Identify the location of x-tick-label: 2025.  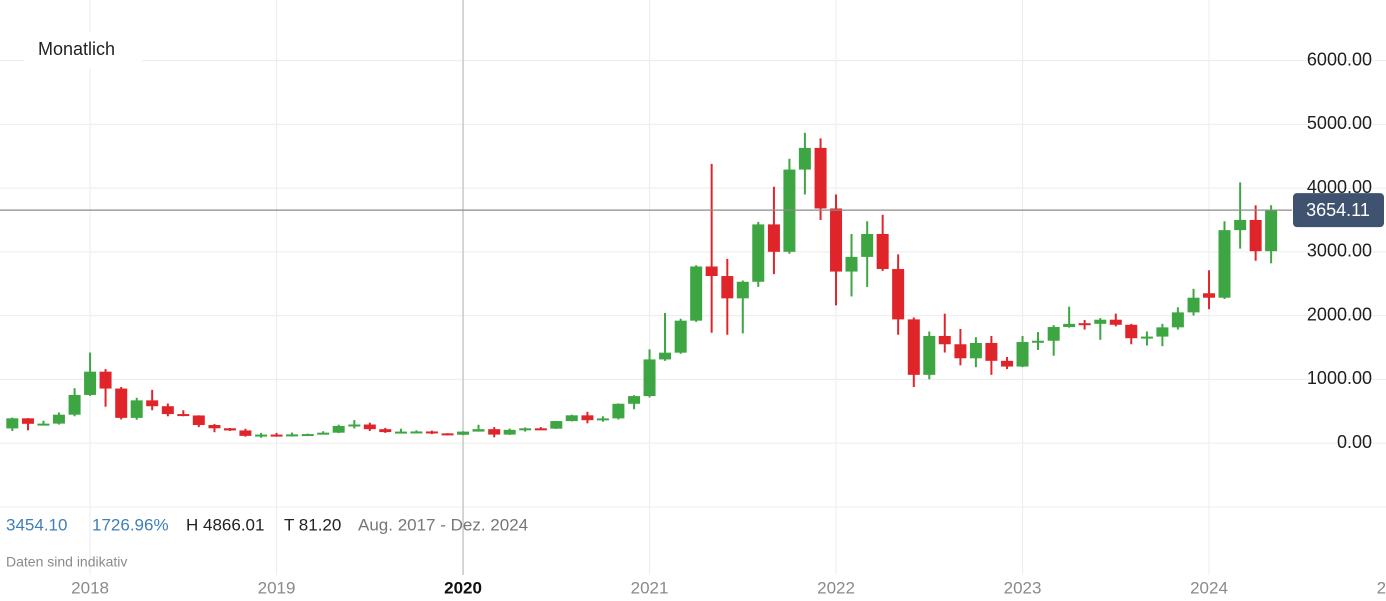
(1381, 587).